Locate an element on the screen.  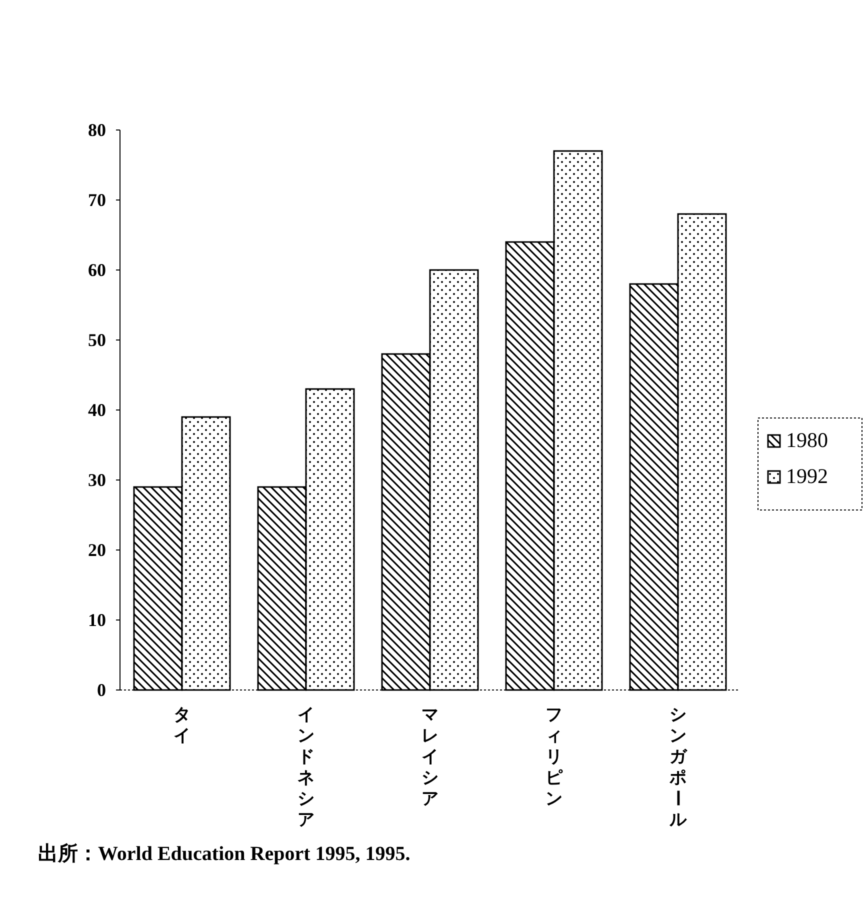
category-label: タイ is located at coordinates (182, 725).